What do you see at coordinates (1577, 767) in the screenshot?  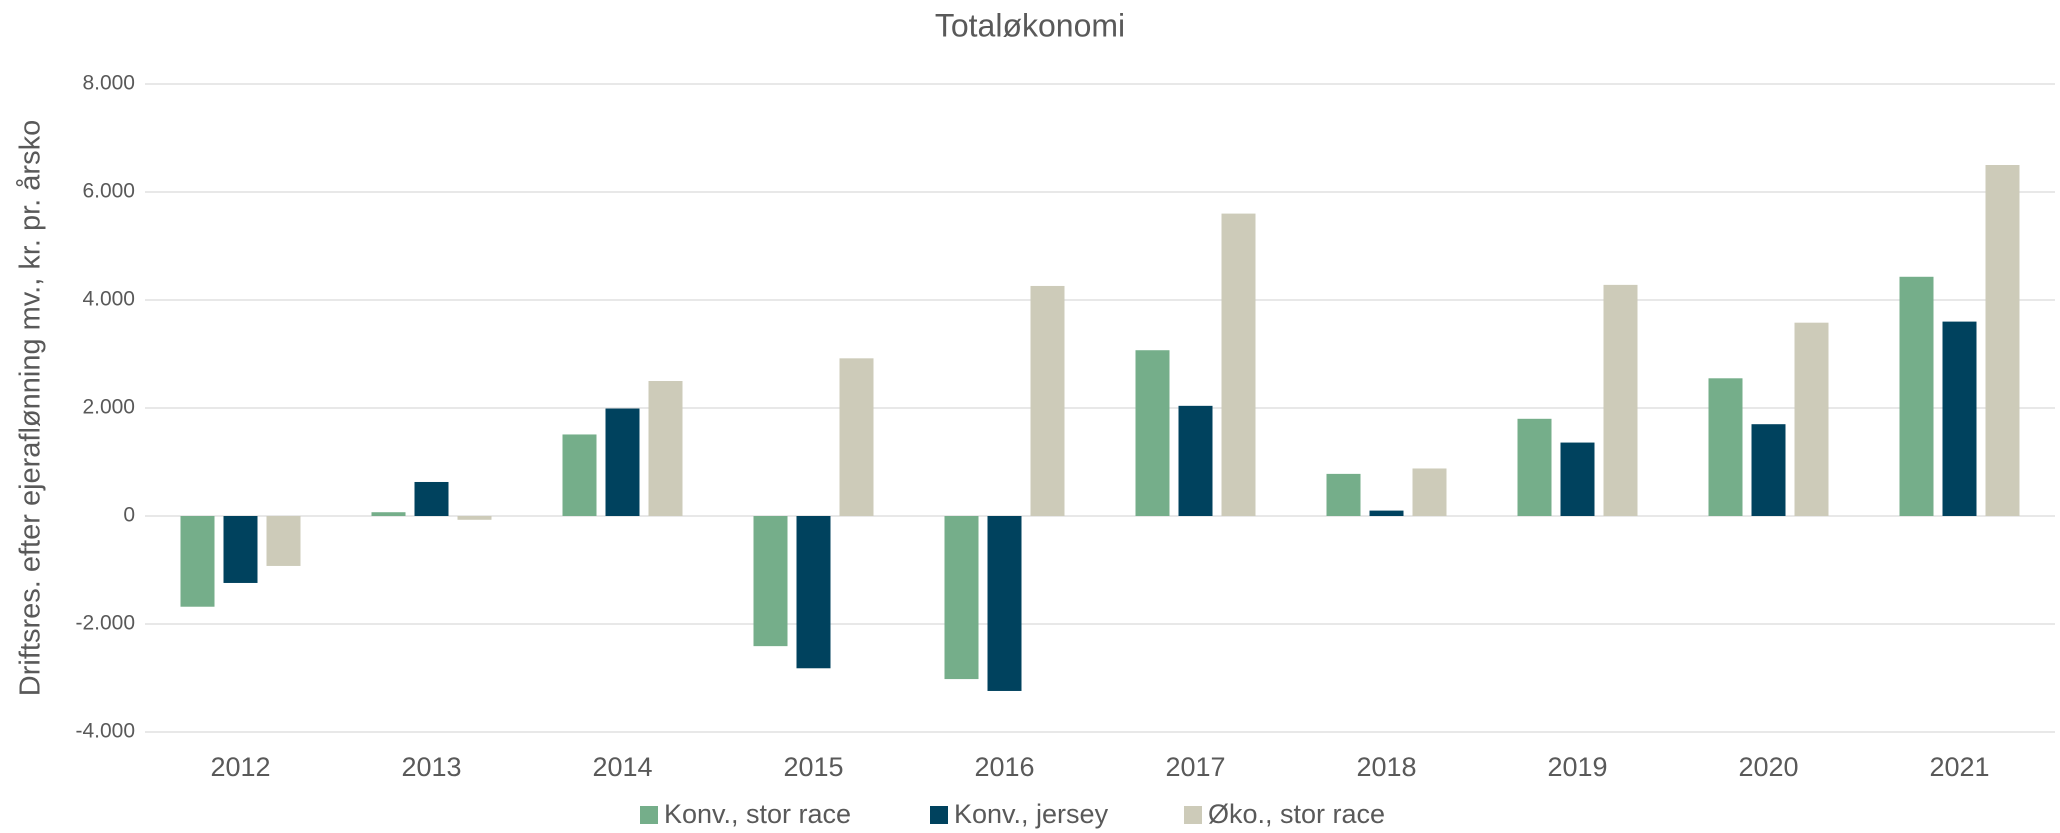 I see `x-tick-label: 2019` at bounding box center [1577, 767].